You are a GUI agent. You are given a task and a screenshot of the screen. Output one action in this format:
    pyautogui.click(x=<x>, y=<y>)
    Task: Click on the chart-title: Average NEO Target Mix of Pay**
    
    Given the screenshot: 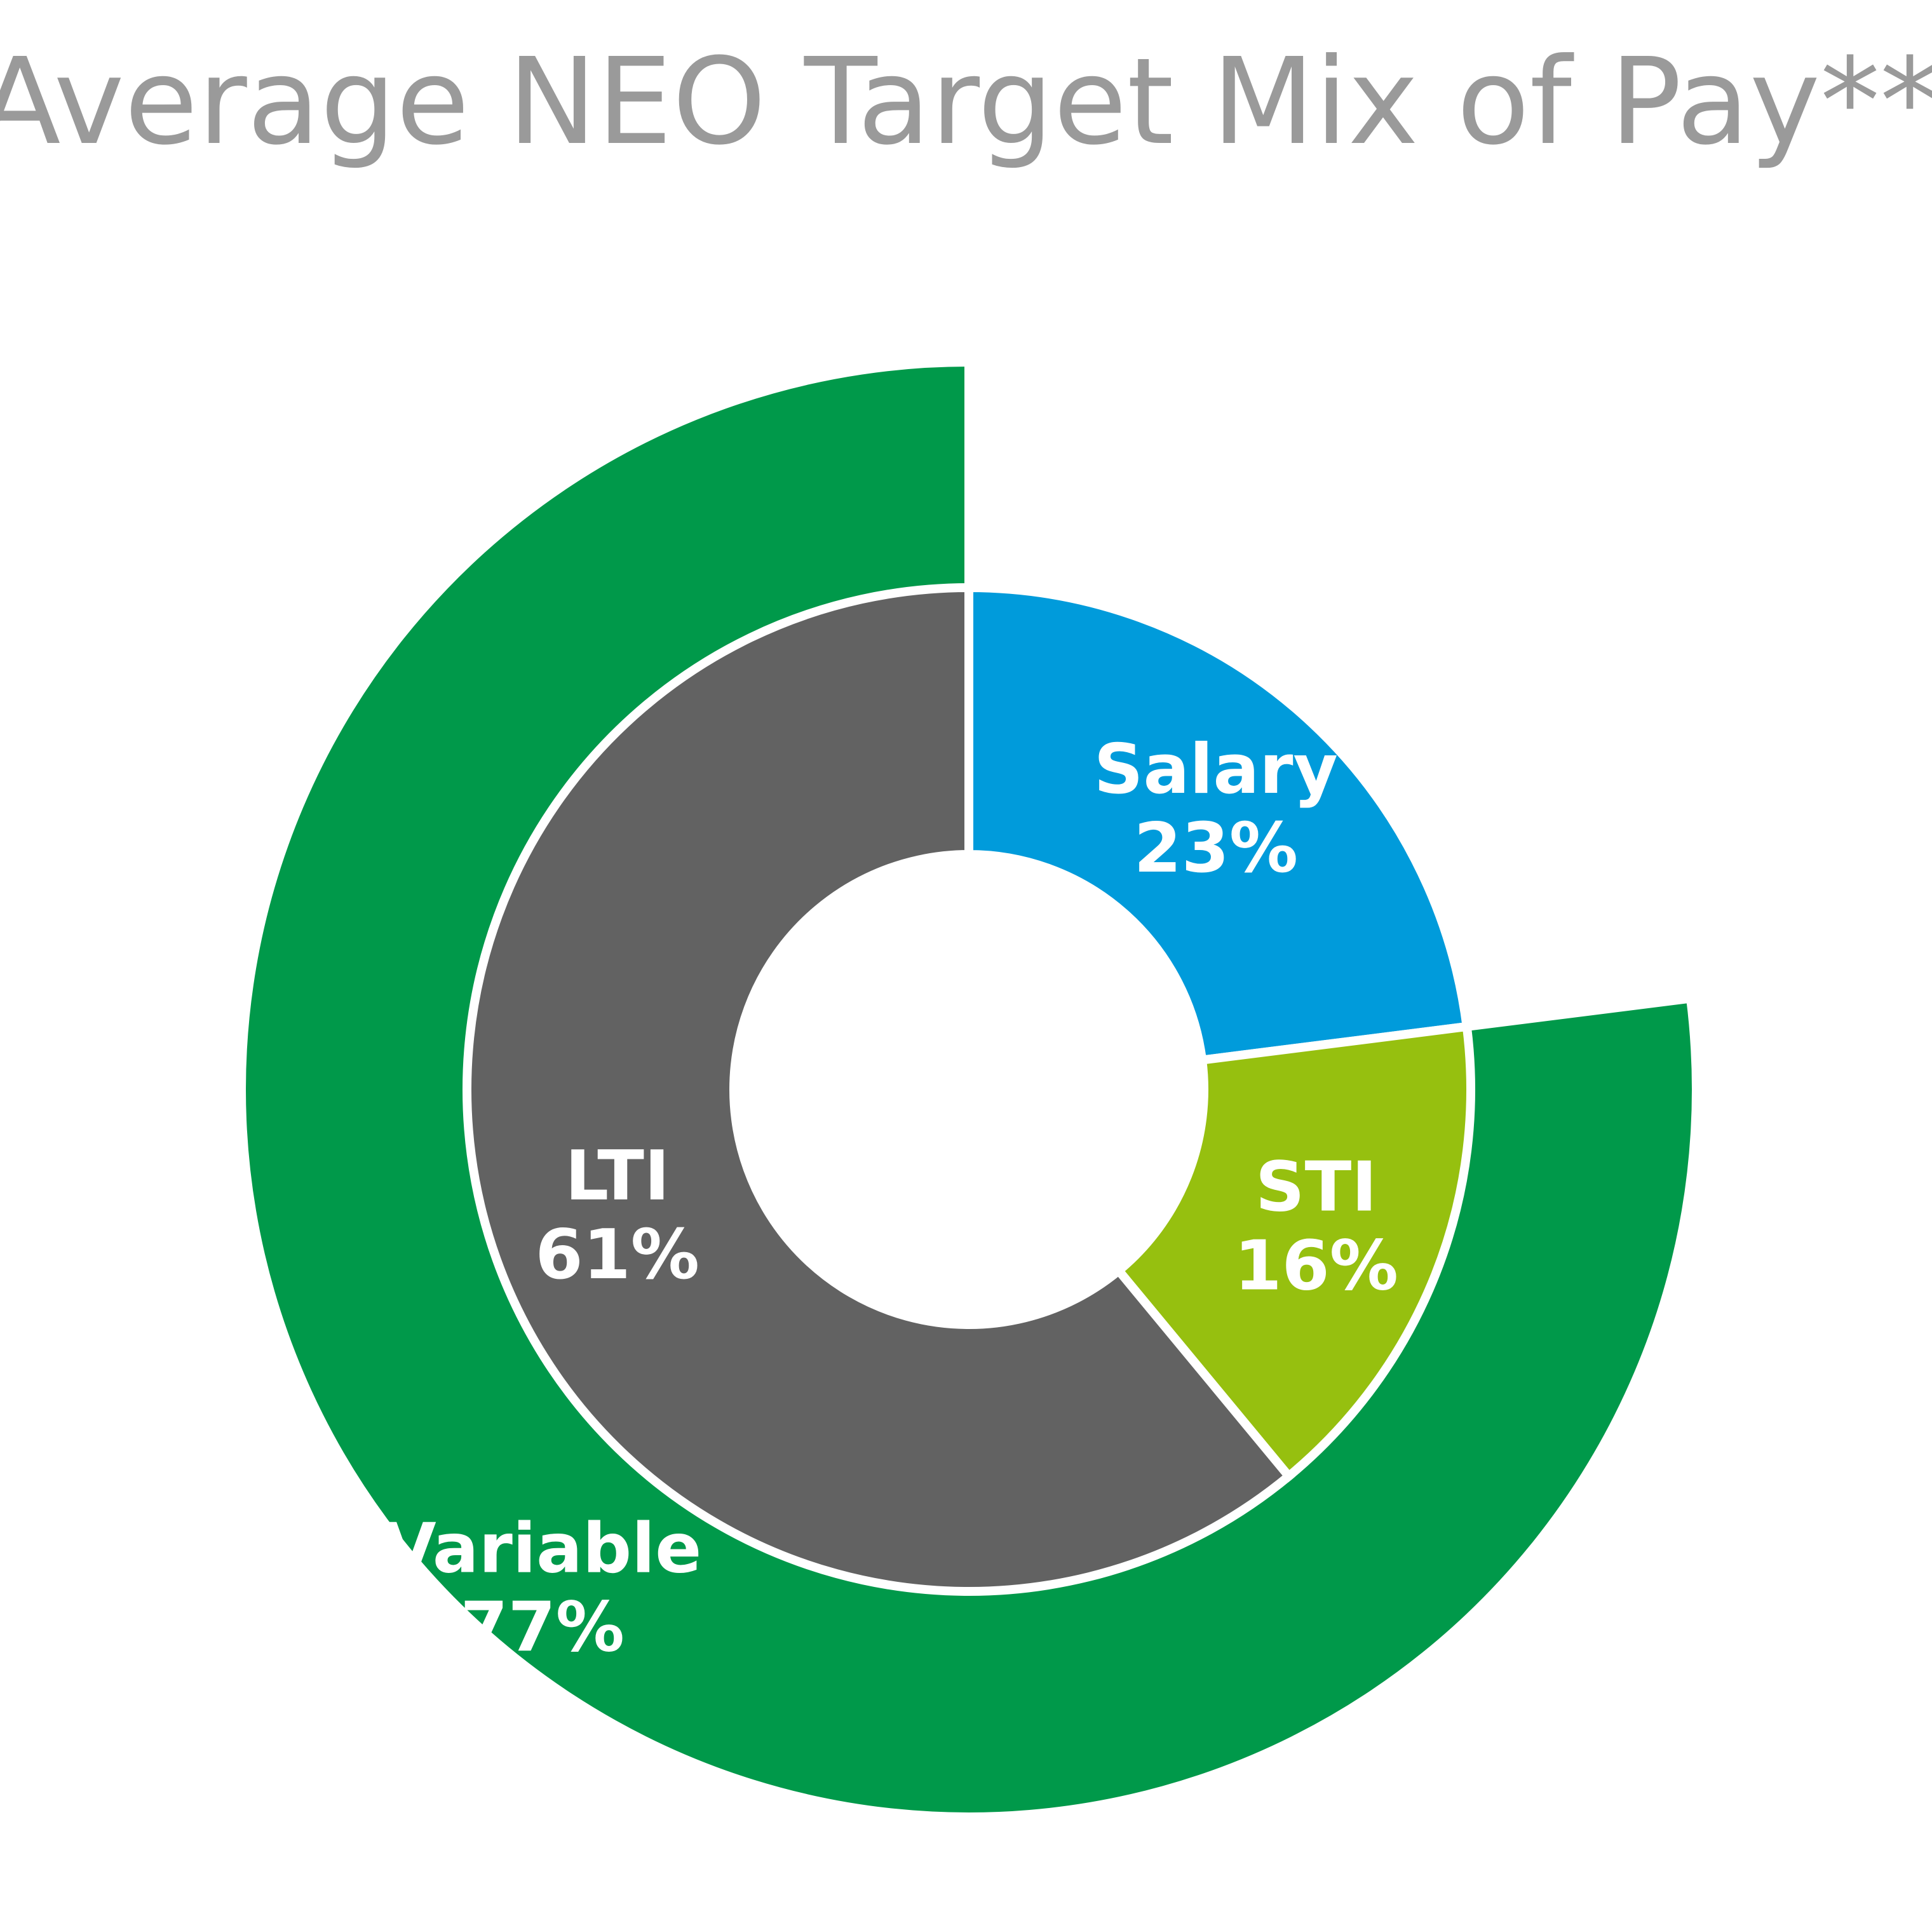 What is the action you would take?
    pyautogui.click(x=966, y=102)
    